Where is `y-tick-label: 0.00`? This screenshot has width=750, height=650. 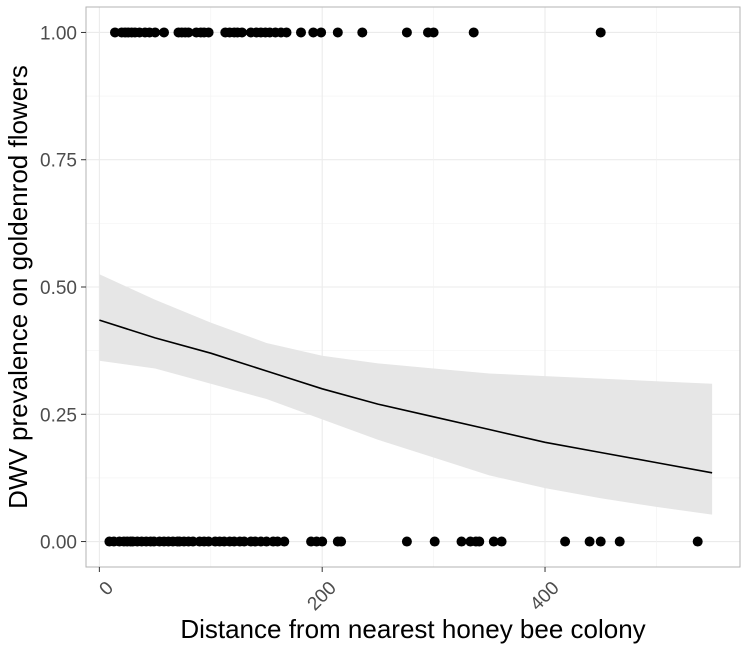
y-tick-label: 0.00 is located at coordinates (58, 543).